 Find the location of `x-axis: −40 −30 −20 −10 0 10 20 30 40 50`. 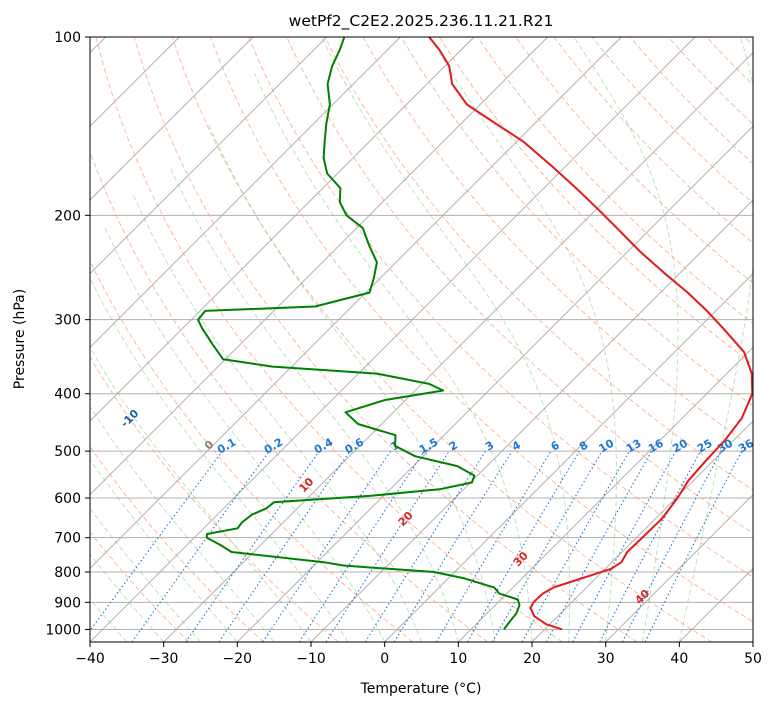

x-axis: −40 −30 −20 −10 0 10 20 30 40 50 is located at coordinates (418, 654).